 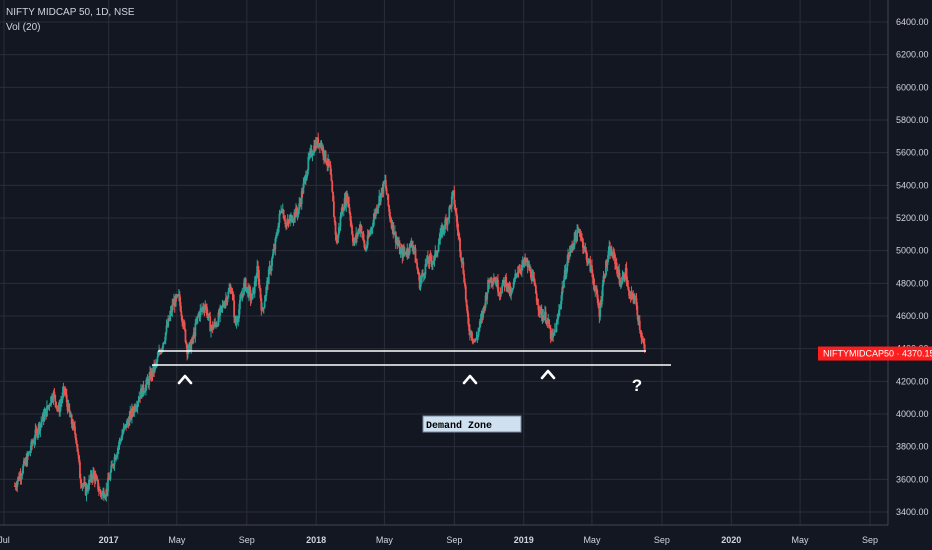 I want to click on y-tick-label: 3400.00, so click(x=912, y=512).